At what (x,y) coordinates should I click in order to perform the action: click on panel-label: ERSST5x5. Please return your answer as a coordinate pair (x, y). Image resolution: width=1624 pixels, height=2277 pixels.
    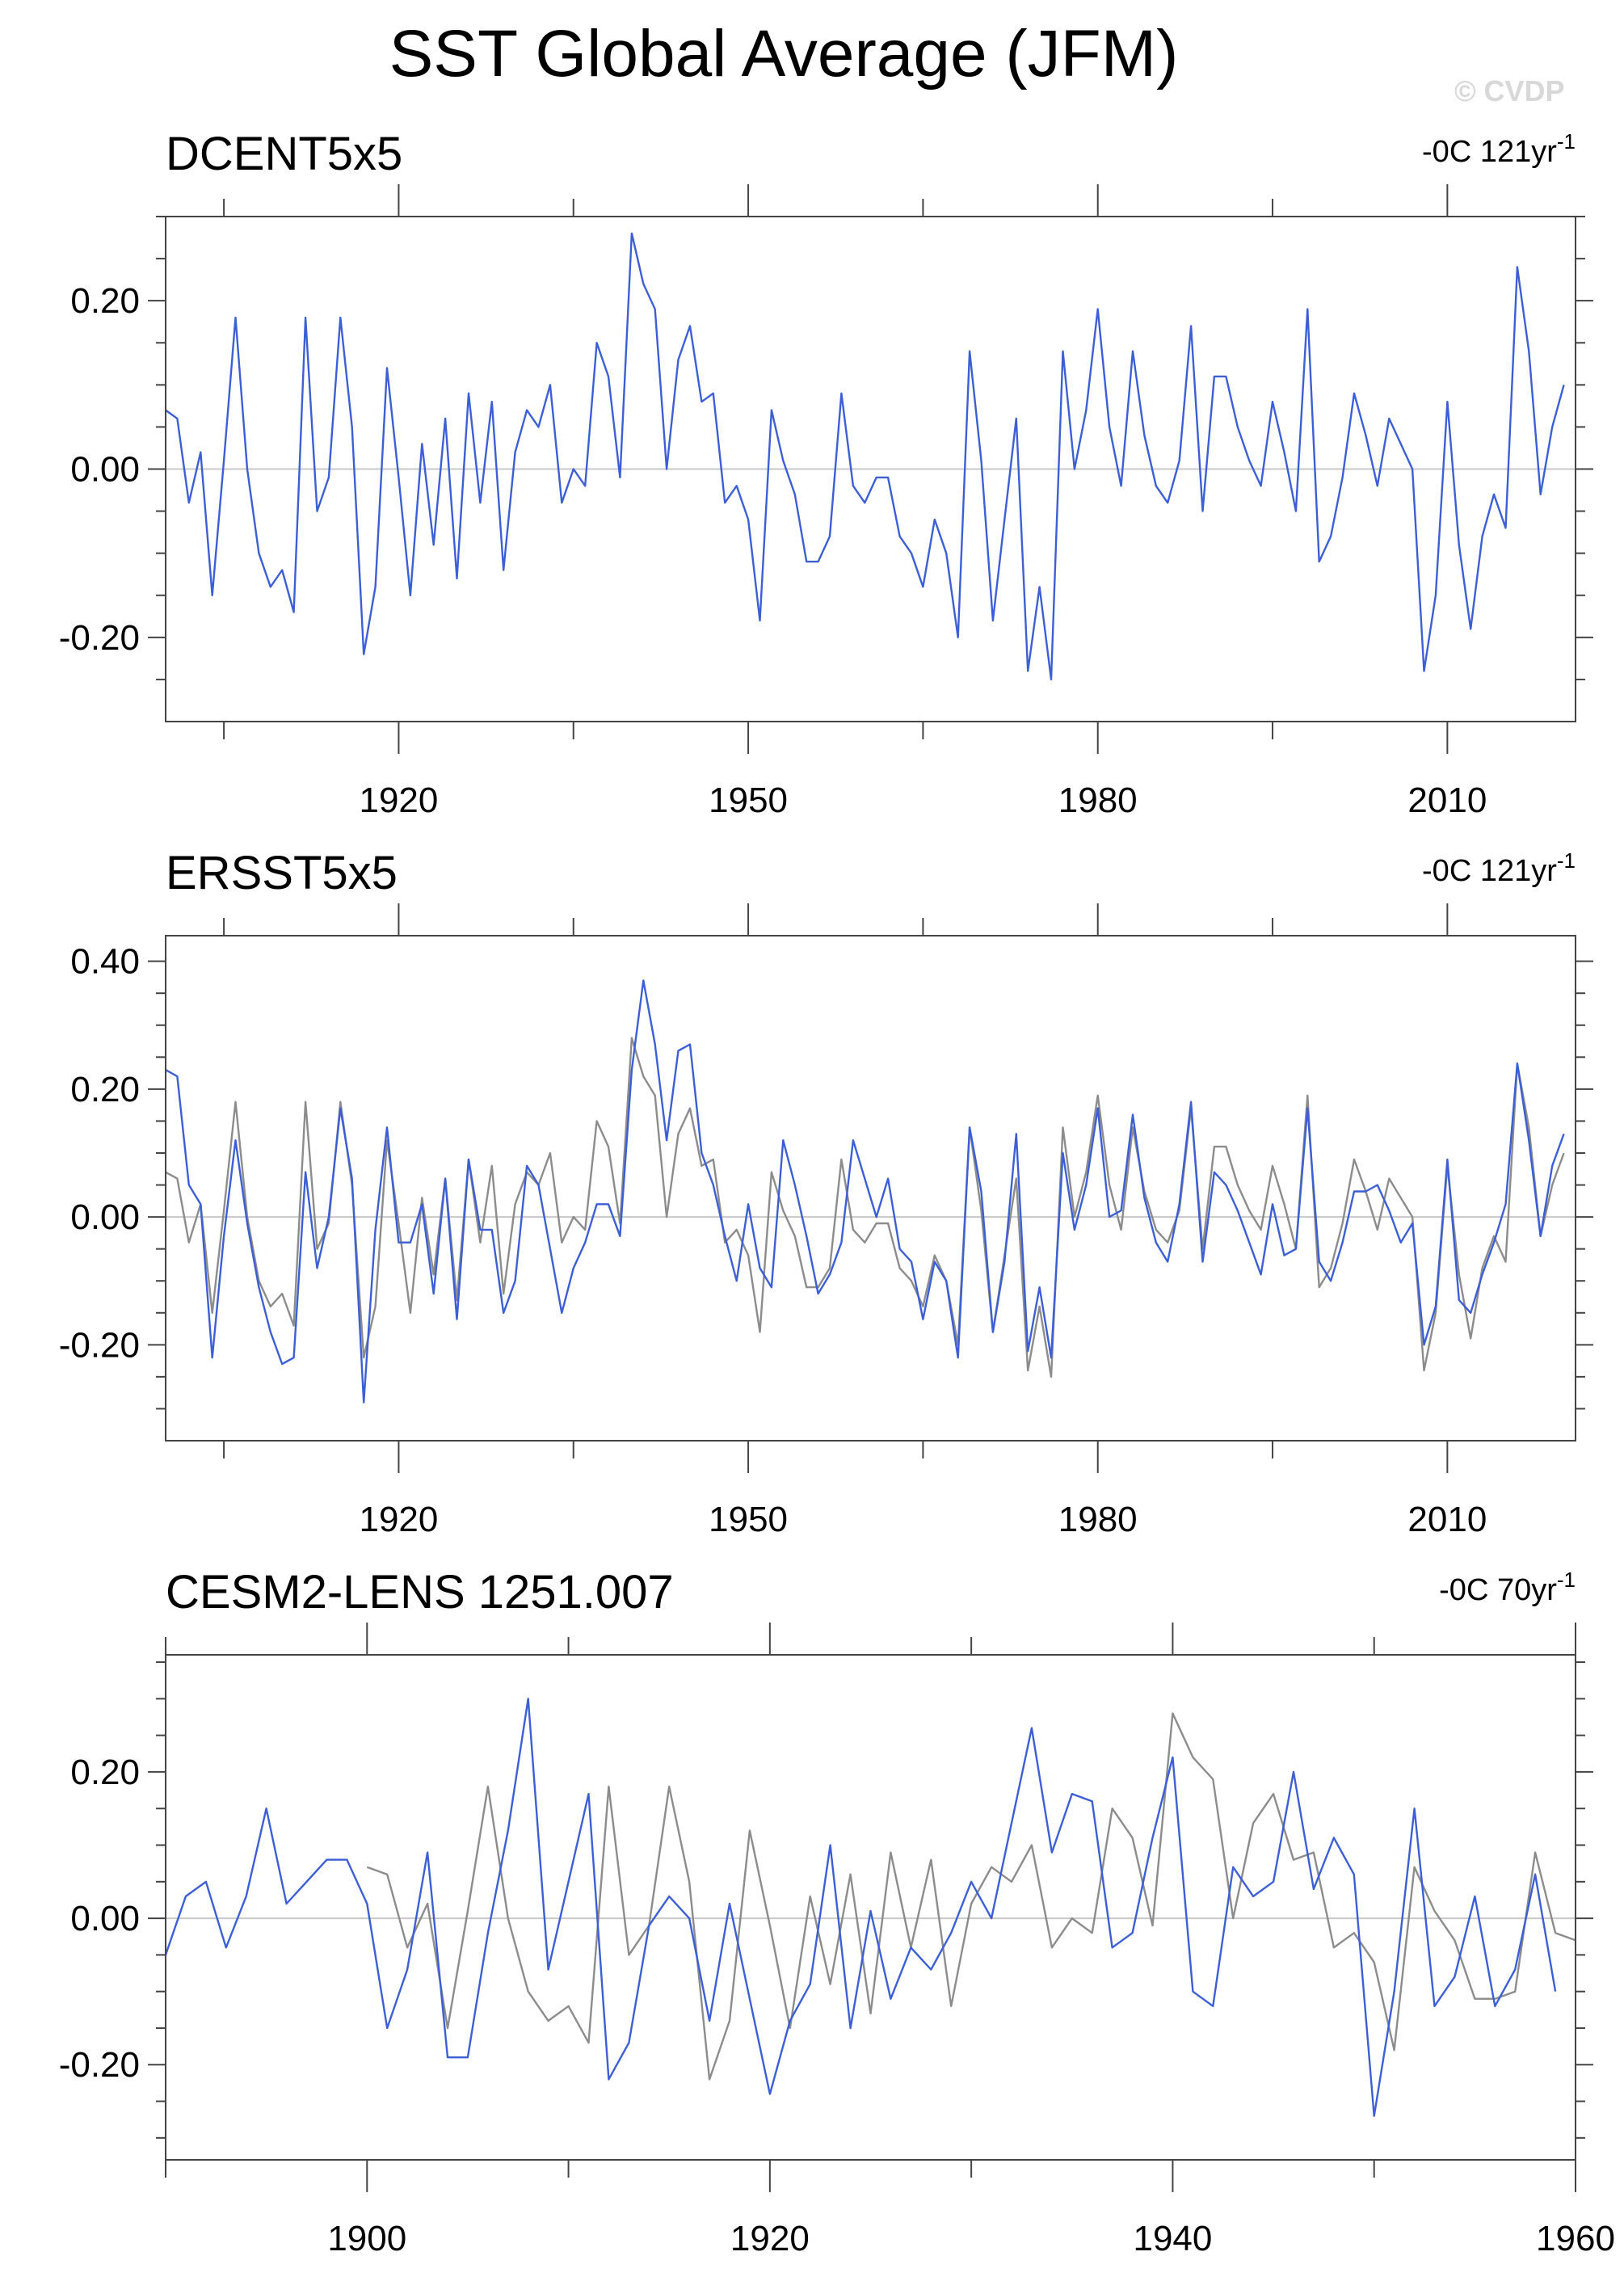
    Looking at the image, I should click on (282, 873).